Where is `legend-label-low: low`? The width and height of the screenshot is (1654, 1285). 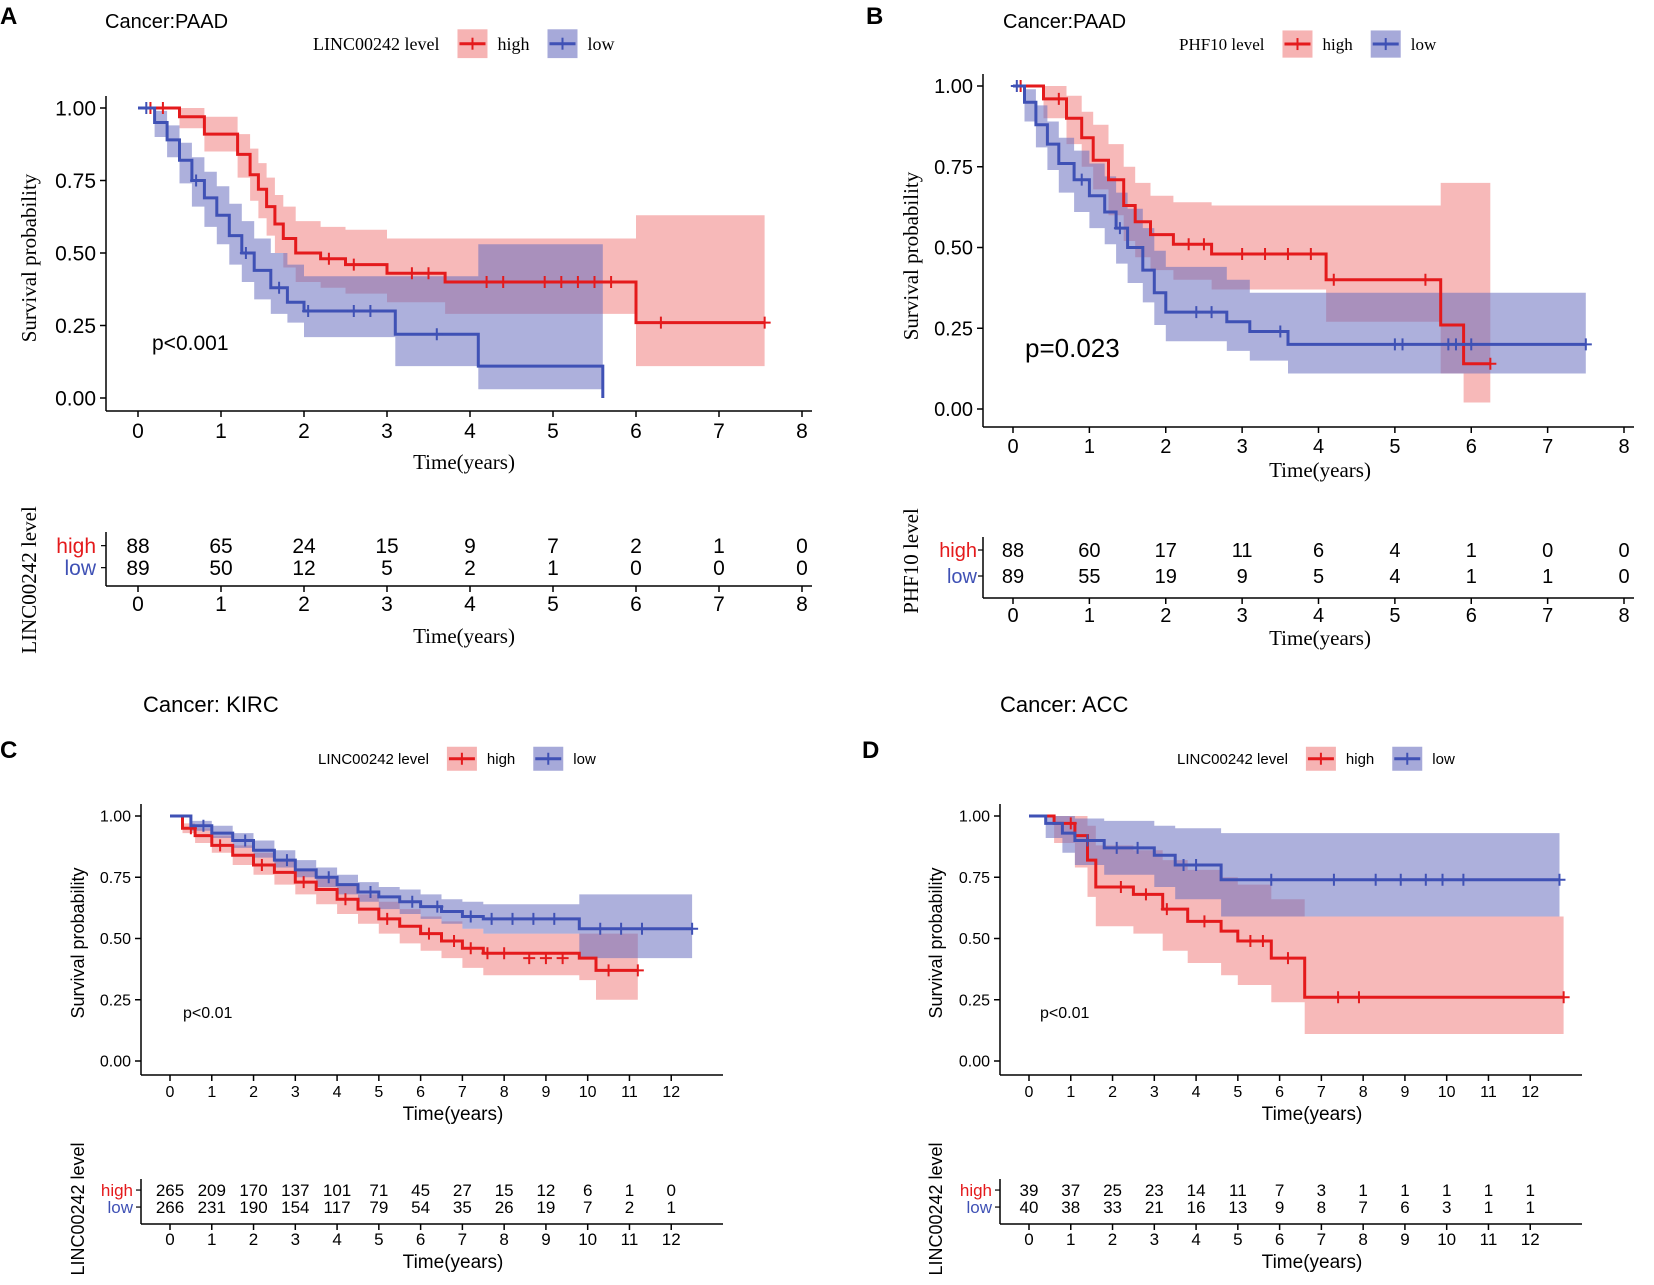 legend-label-low: low is located at coordinates (1443, 759).